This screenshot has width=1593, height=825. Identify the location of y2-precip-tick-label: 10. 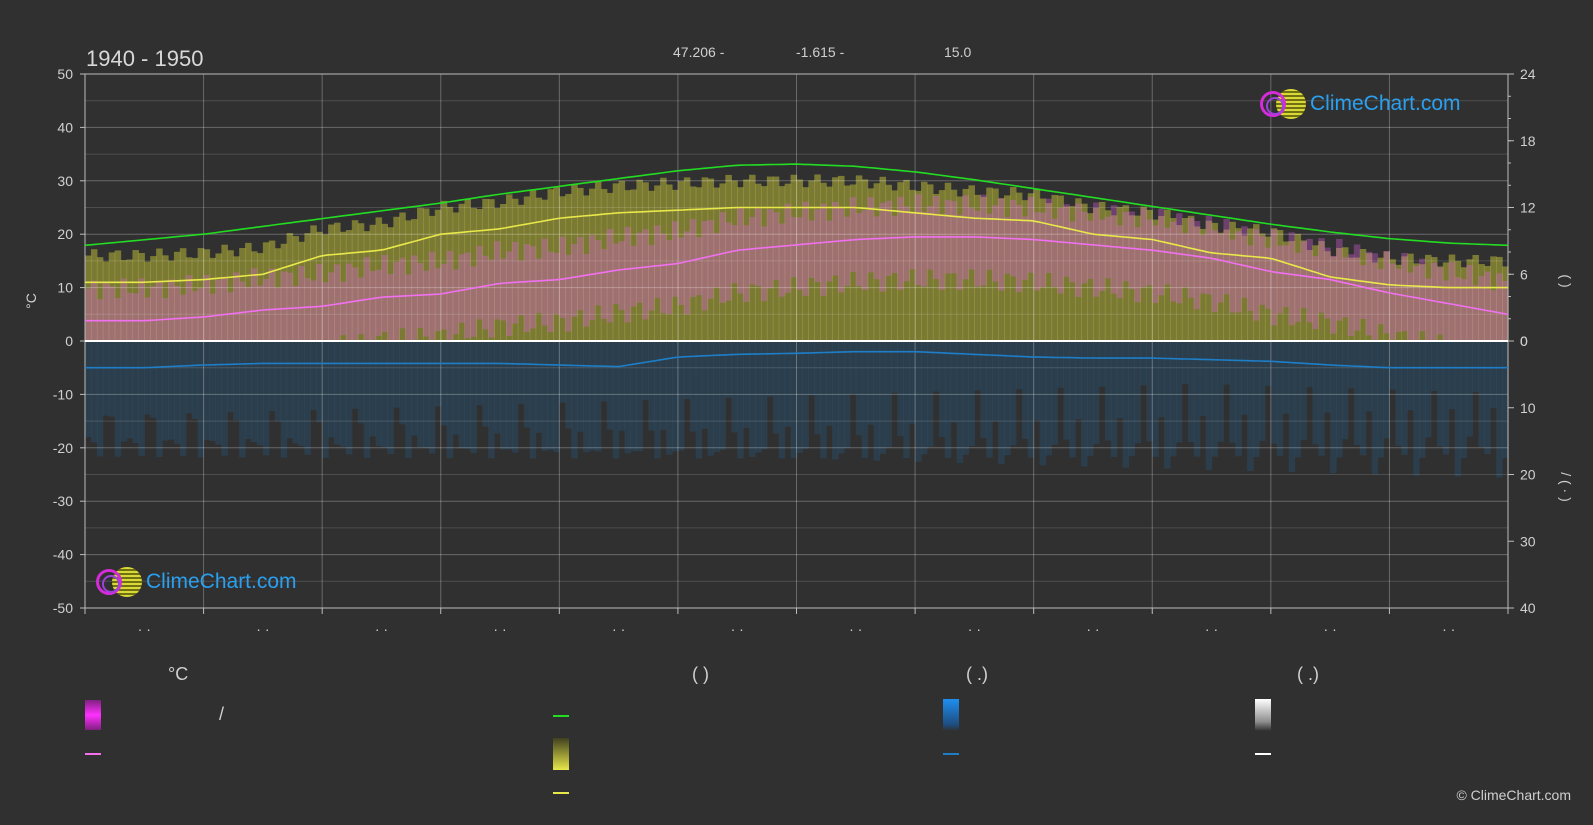
(1528, 408).